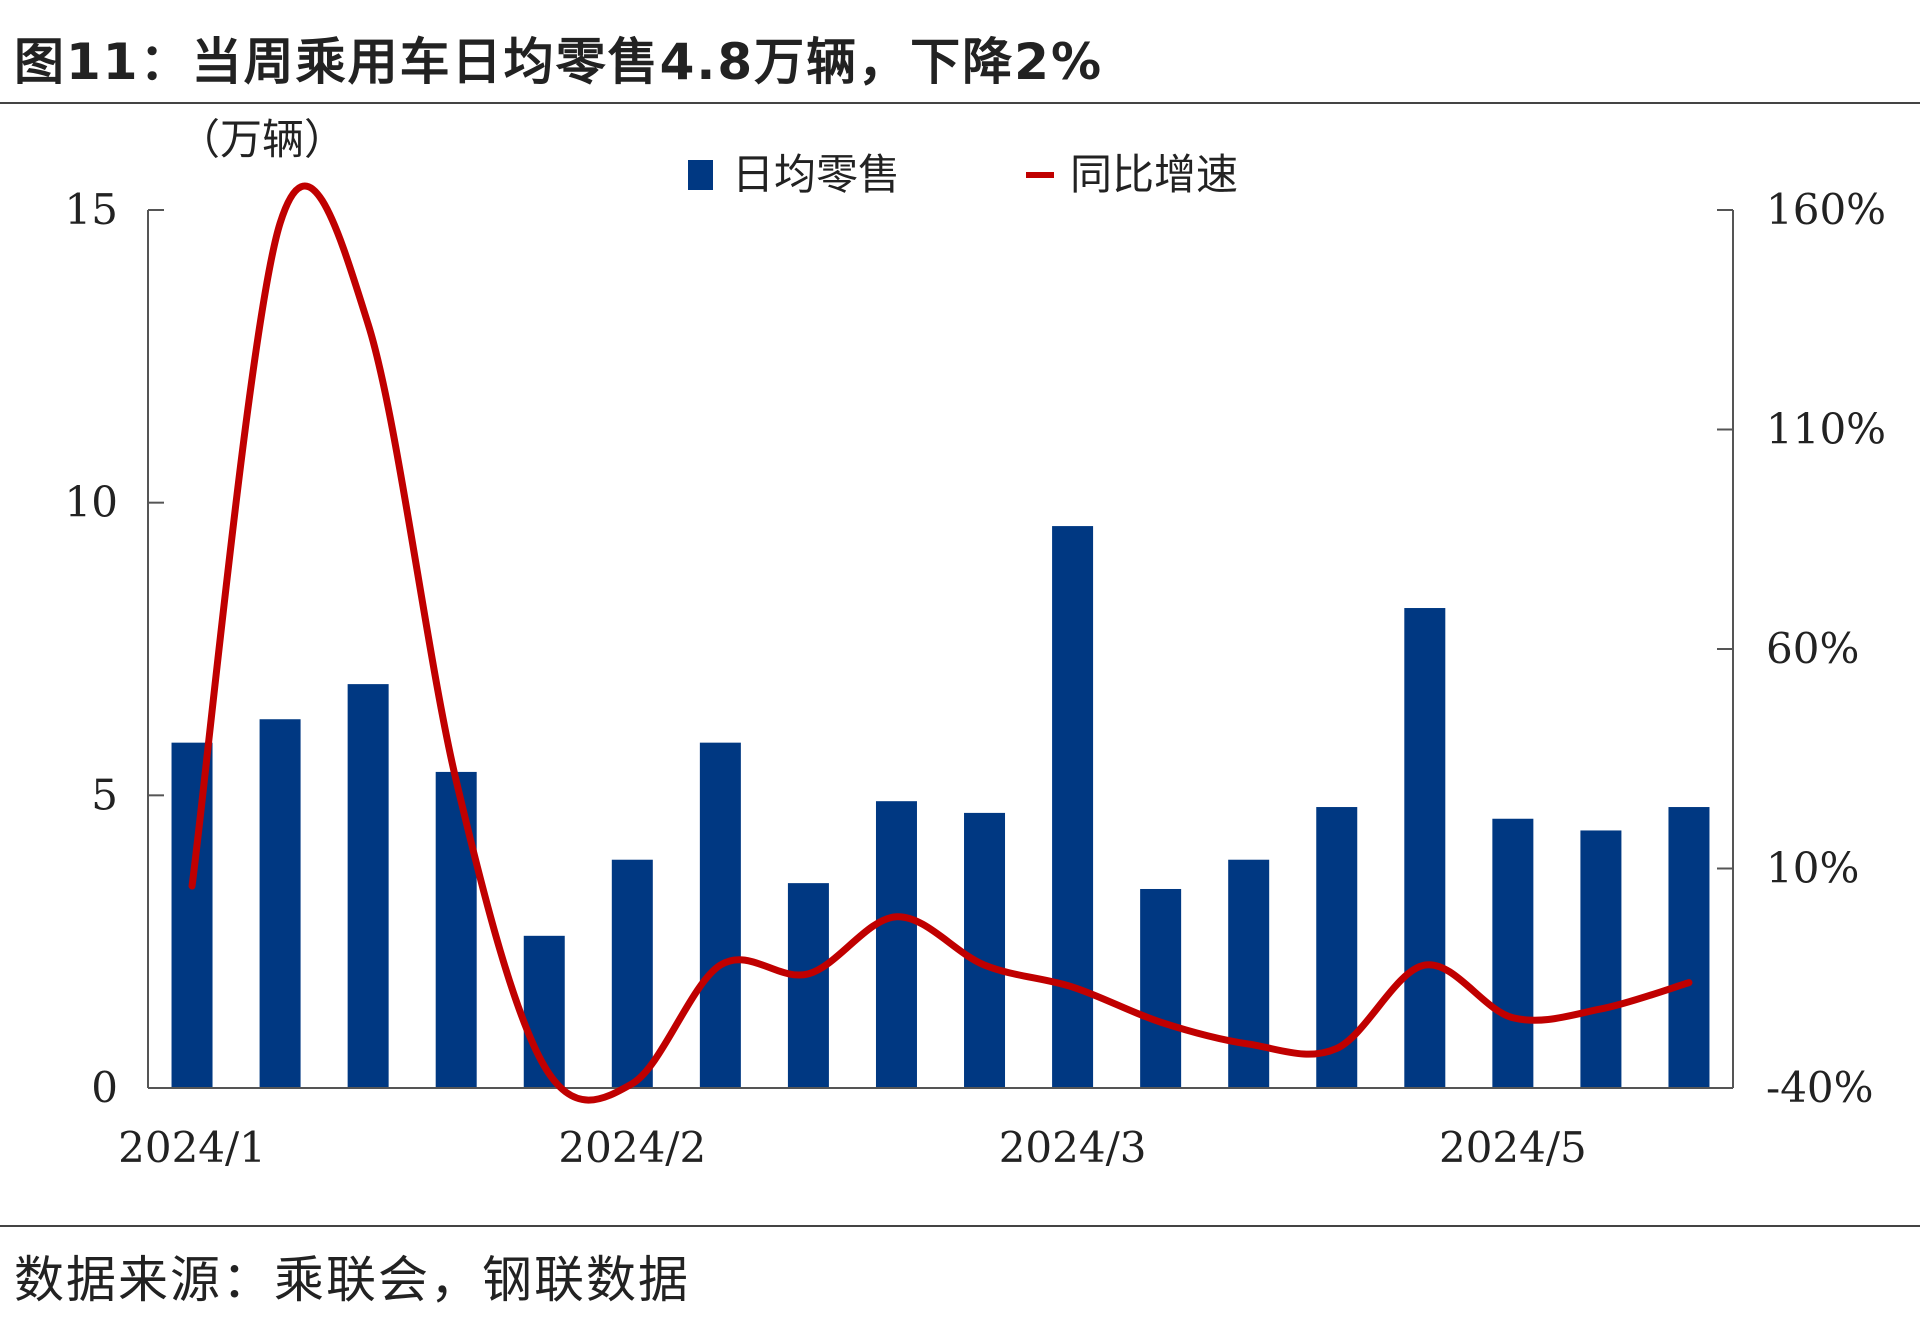 The image size is (1920, 1331). What do you see at coordinates (1073, 1147) in the screenshot?
I see `x-tick-label: 2024/3` at bounding box center [1073, 1147].